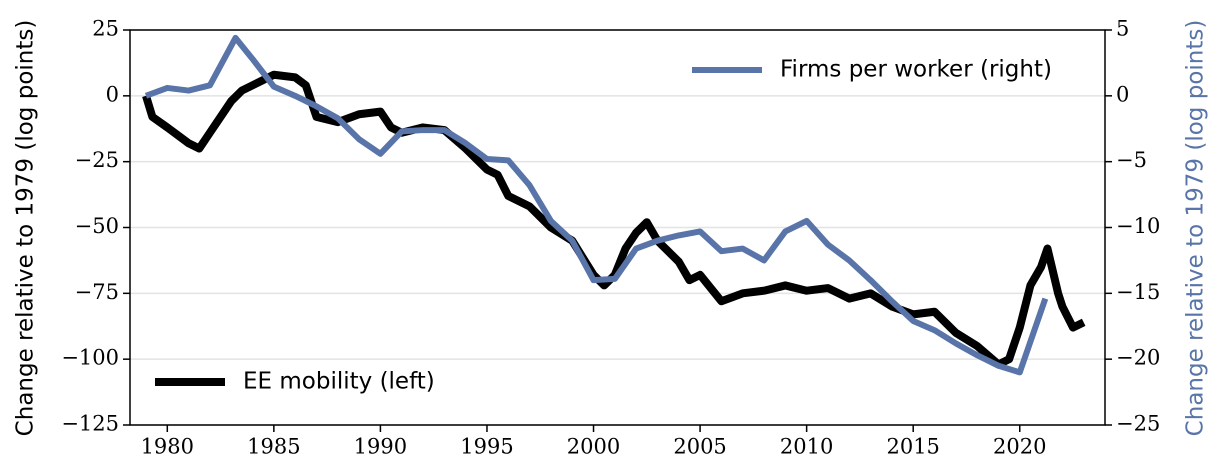  What do you see at coordinates (912, 447) in the screenshot?
I see `x-tick-label: 2015` at bounding box center [912, 447].